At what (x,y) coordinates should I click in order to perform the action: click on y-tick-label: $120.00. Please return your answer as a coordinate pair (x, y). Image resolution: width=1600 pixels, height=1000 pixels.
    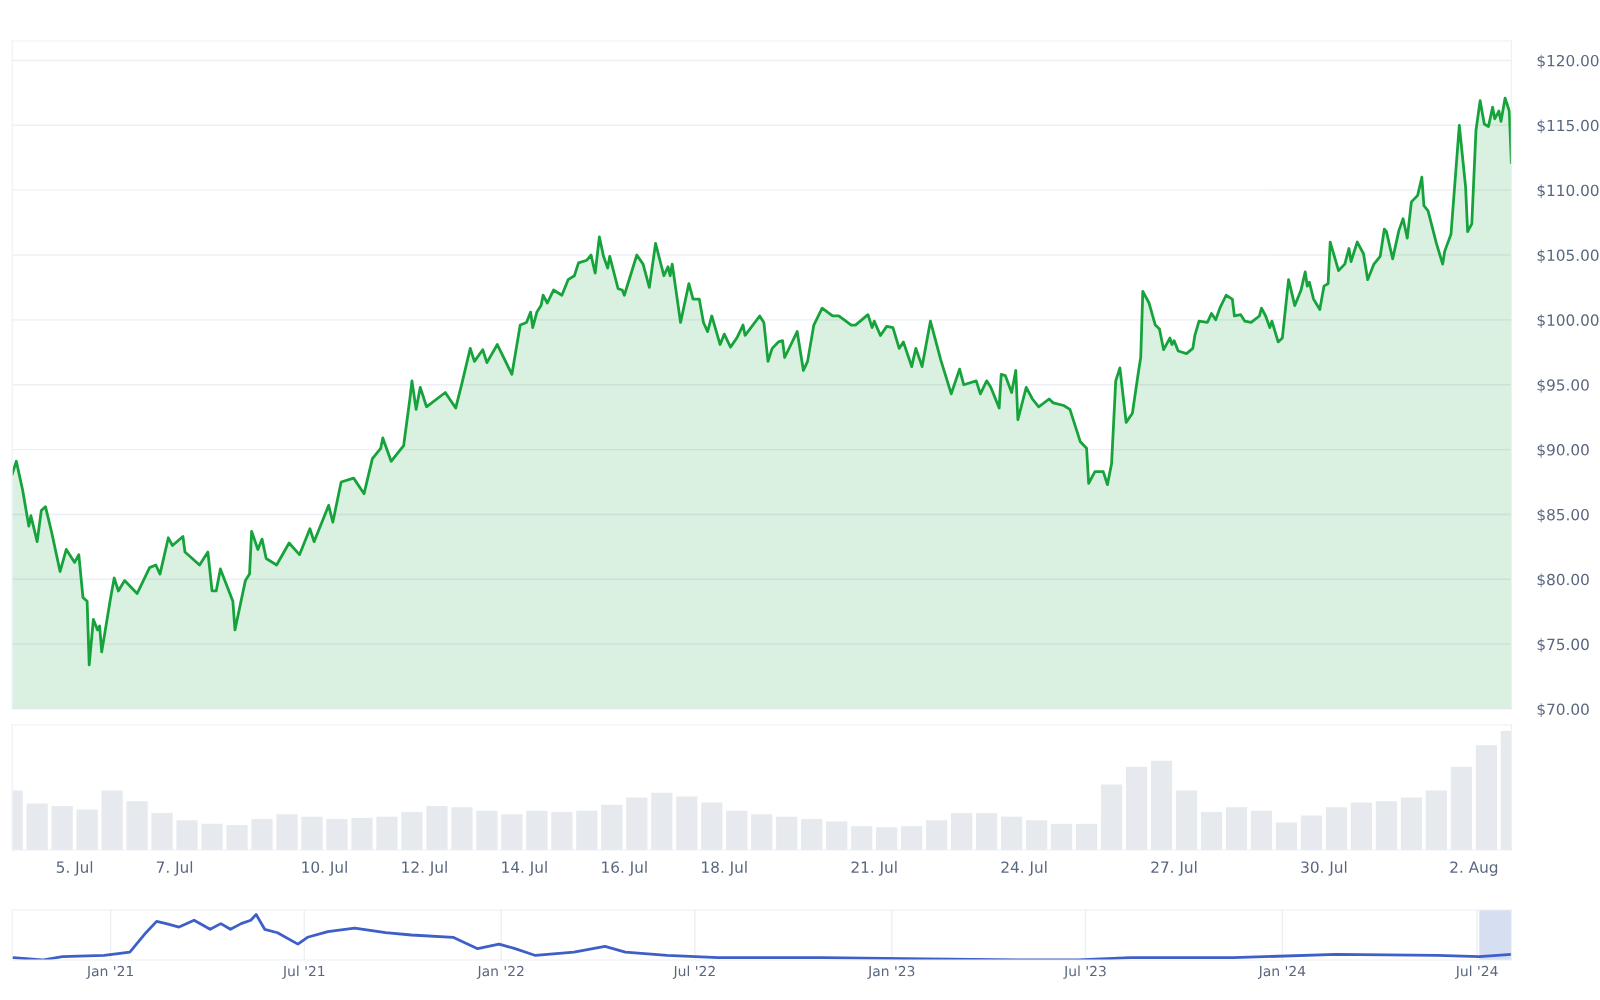
    Looking at the image, I should click on (1568, 61).